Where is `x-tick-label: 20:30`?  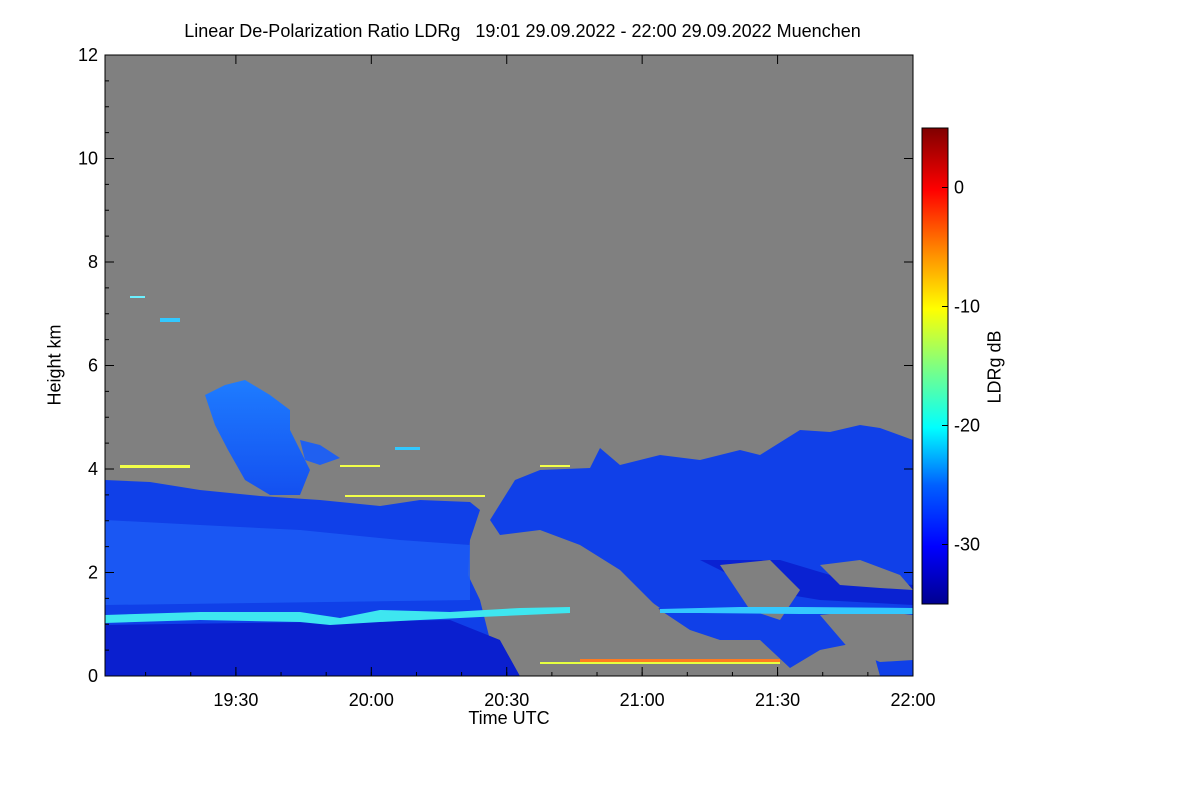
x-tick-label: 20:30 is located at coordinates (506, 700).